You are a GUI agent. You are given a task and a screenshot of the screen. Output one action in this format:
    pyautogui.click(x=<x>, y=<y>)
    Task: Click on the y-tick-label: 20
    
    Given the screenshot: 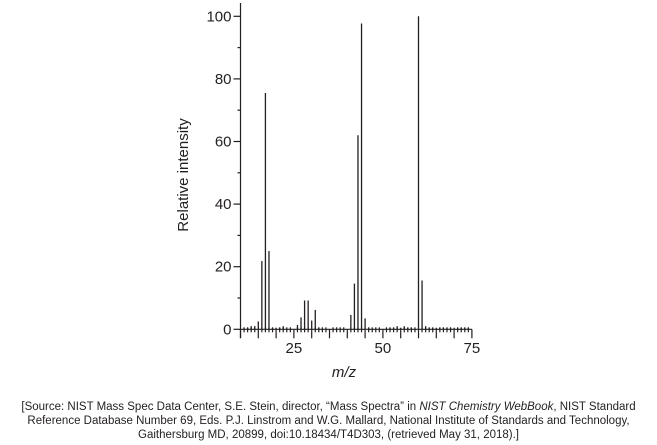 What is the action you would take?
    pyautogui.click(x=223, y=267)
    